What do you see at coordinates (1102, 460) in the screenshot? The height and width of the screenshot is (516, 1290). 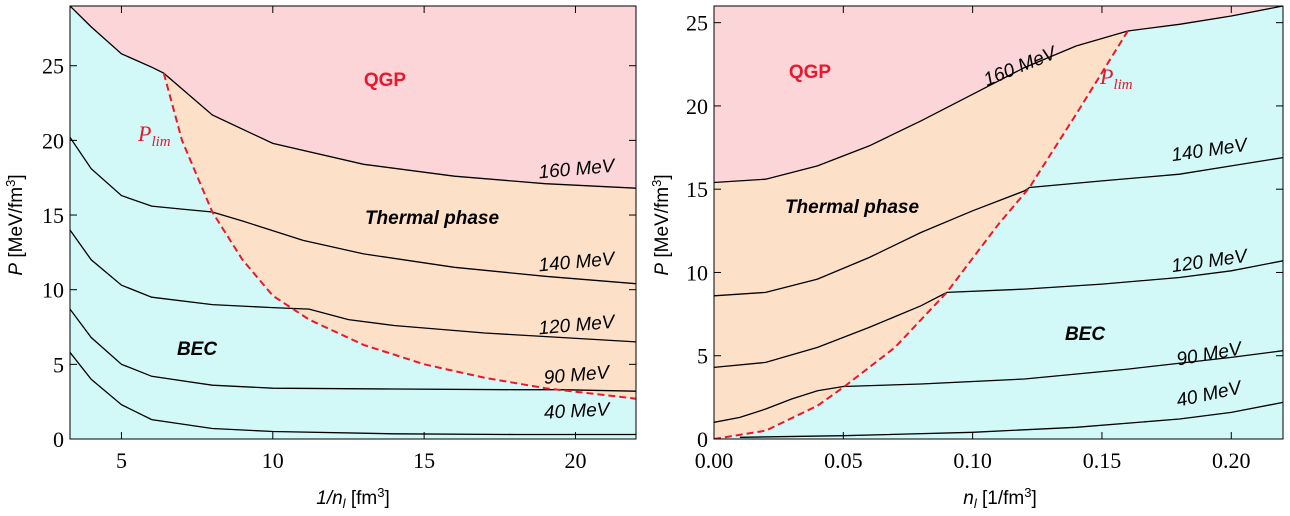 I see `r-x-tick-label: 0.15` at bounding box center [1102, 460].